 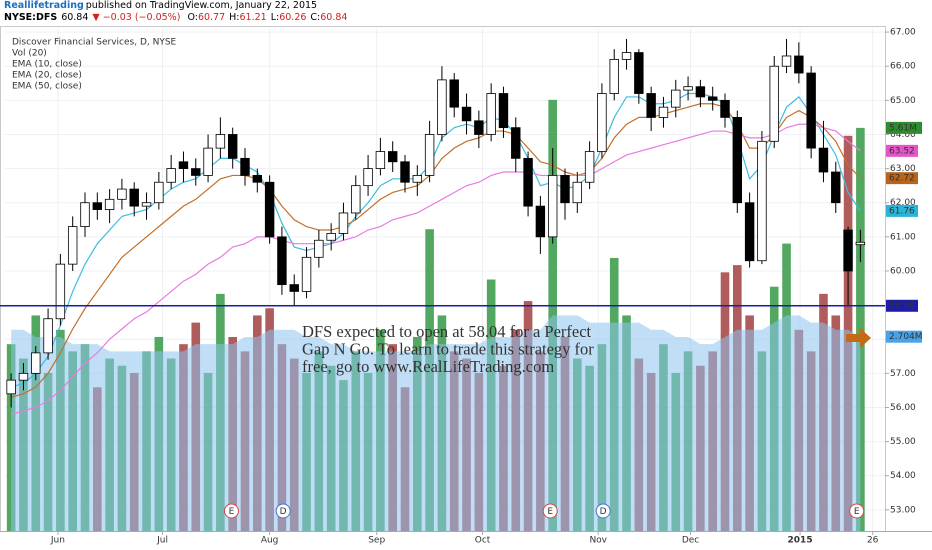 I want to click on legend-entry: EMA (10, close), so click(x=47, y=65).